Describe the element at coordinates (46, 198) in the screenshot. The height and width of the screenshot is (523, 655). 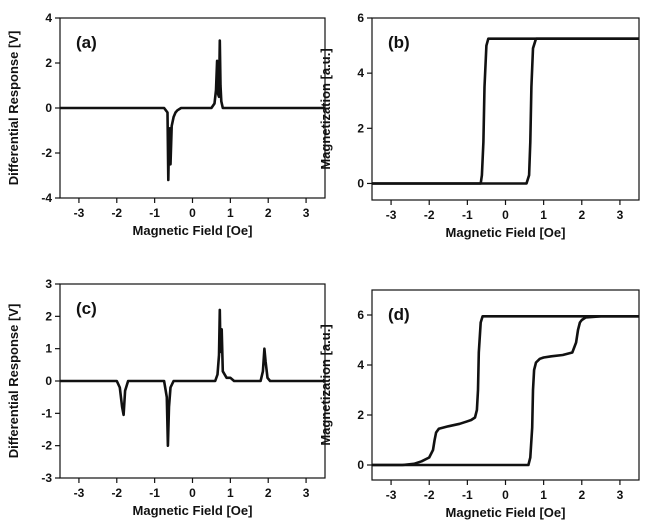
I see `y-tick-label: -4` at that location.